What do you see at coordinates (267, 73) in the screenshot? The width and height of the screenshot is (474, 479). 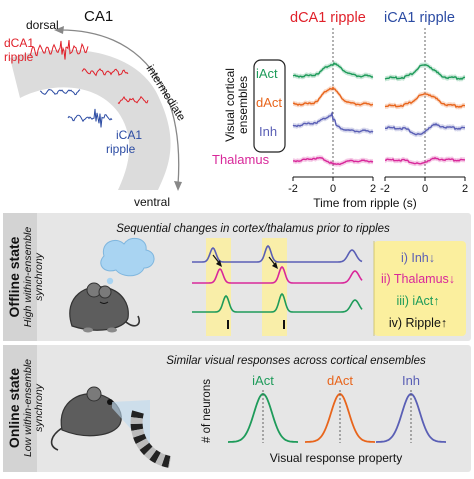 I see `iact-label: iAct` at bounding box center [267, 73].